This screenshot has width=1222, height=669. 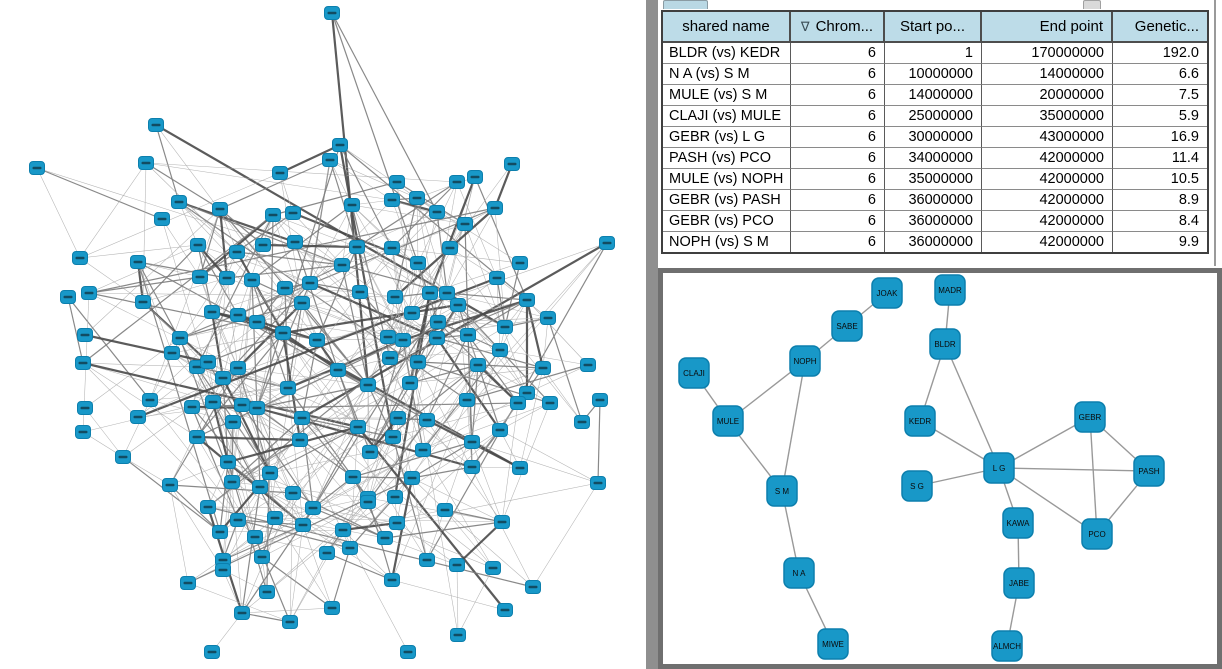 What do you see at coordinates (933, 53) in the screenshot?
I see `table-cell: 1` at bounding box center [933, 53].